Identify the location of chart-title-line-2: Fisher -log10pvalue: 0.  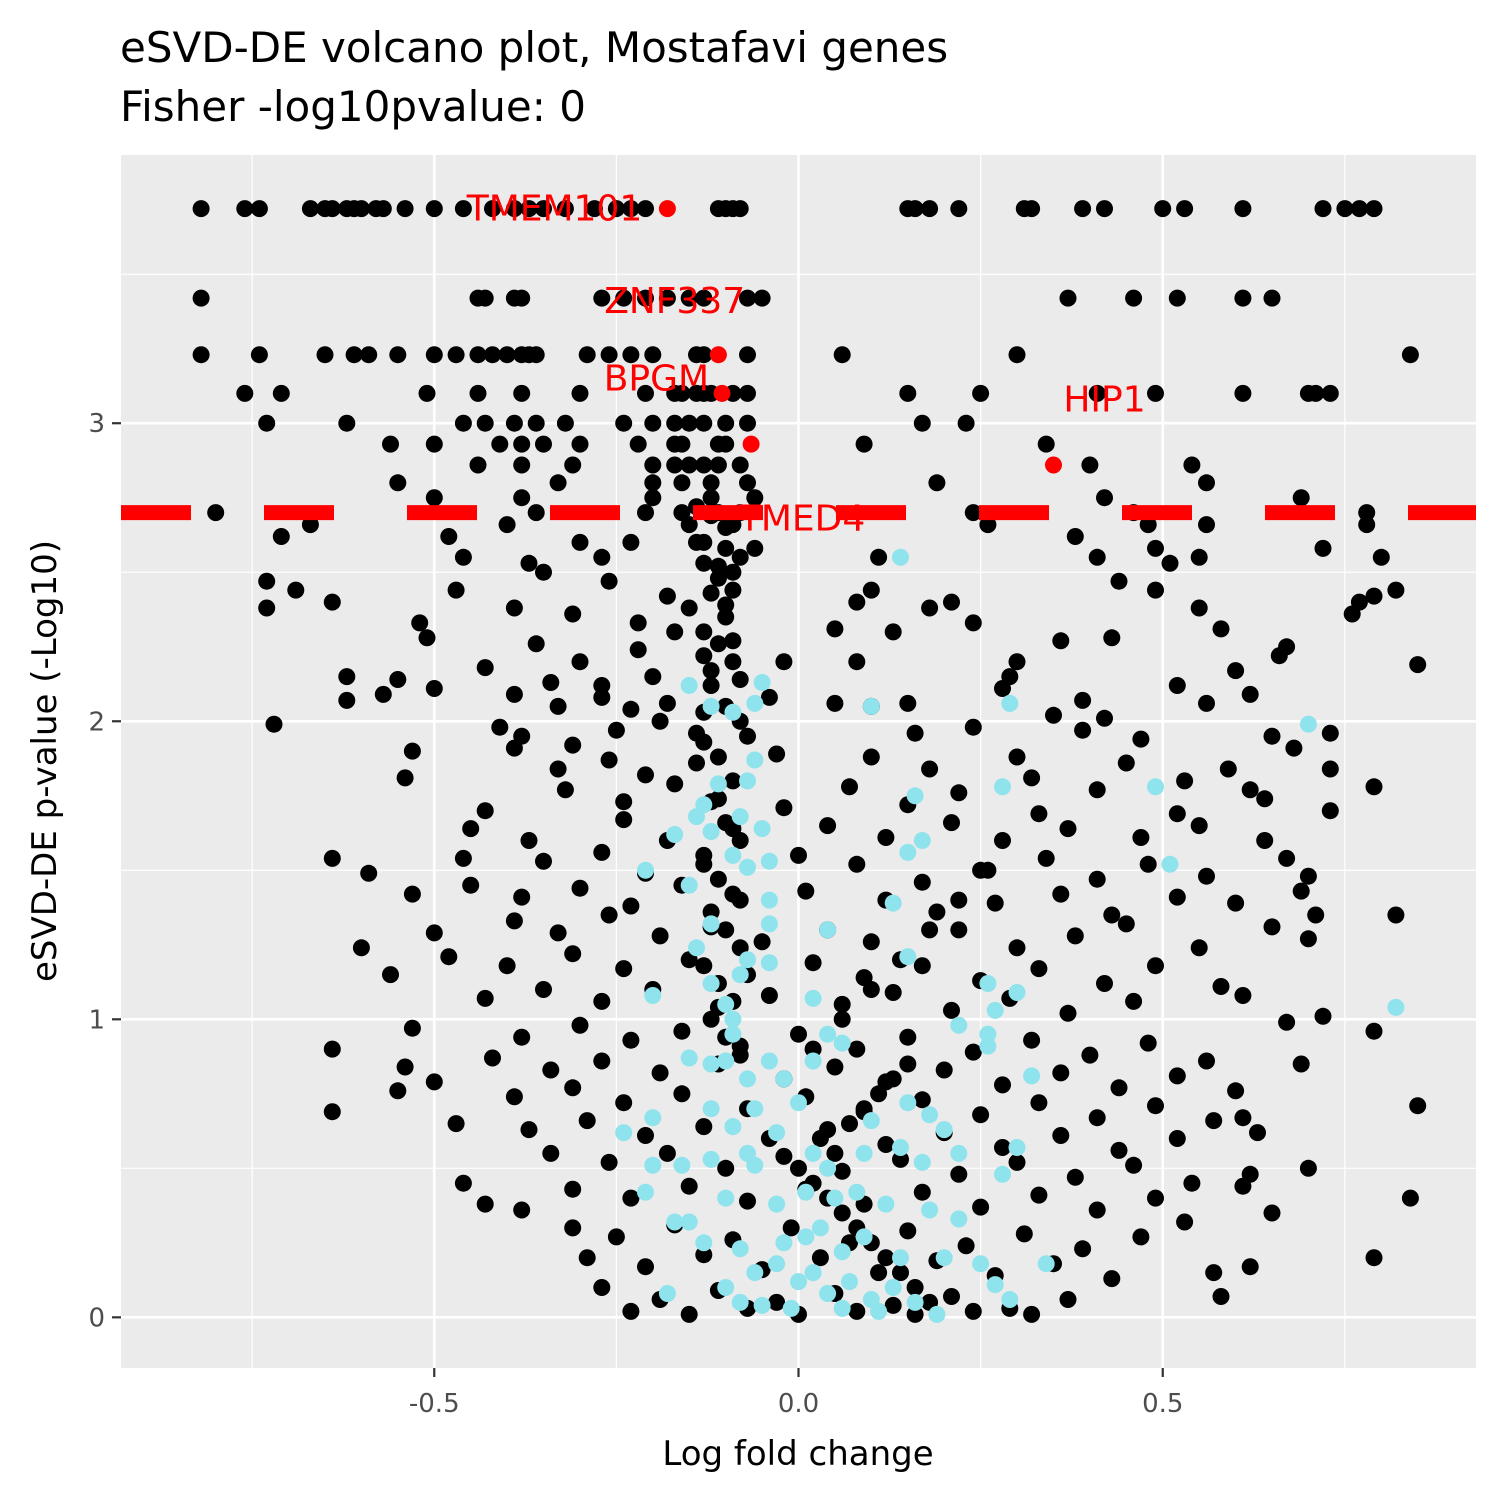
(353, 106).